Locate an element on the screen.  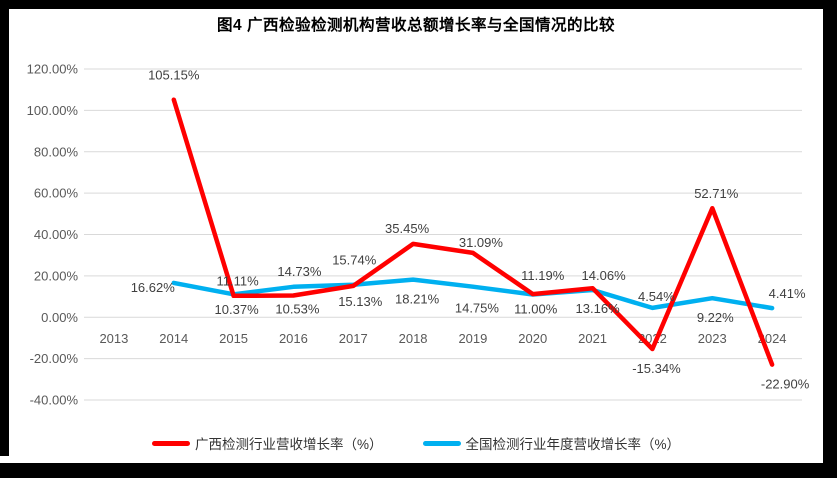
x-axis-tick-label: 2013 is located at coordinates (113, 338).